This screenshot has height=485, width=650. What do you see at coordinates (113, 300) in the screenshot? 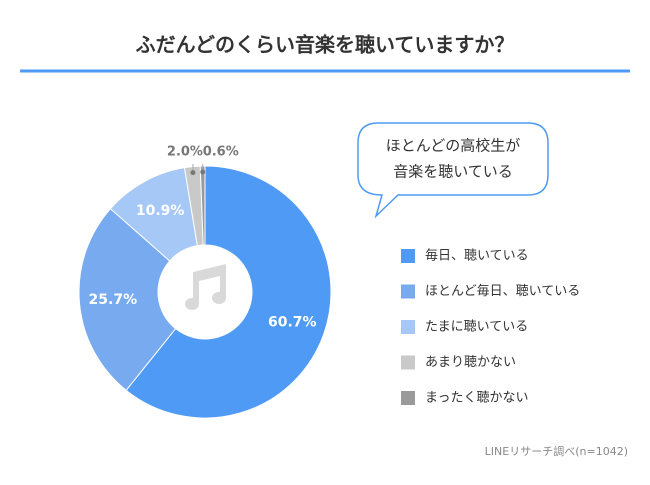
I see `data-label: 25.7%` at bounding box center [113, 300].